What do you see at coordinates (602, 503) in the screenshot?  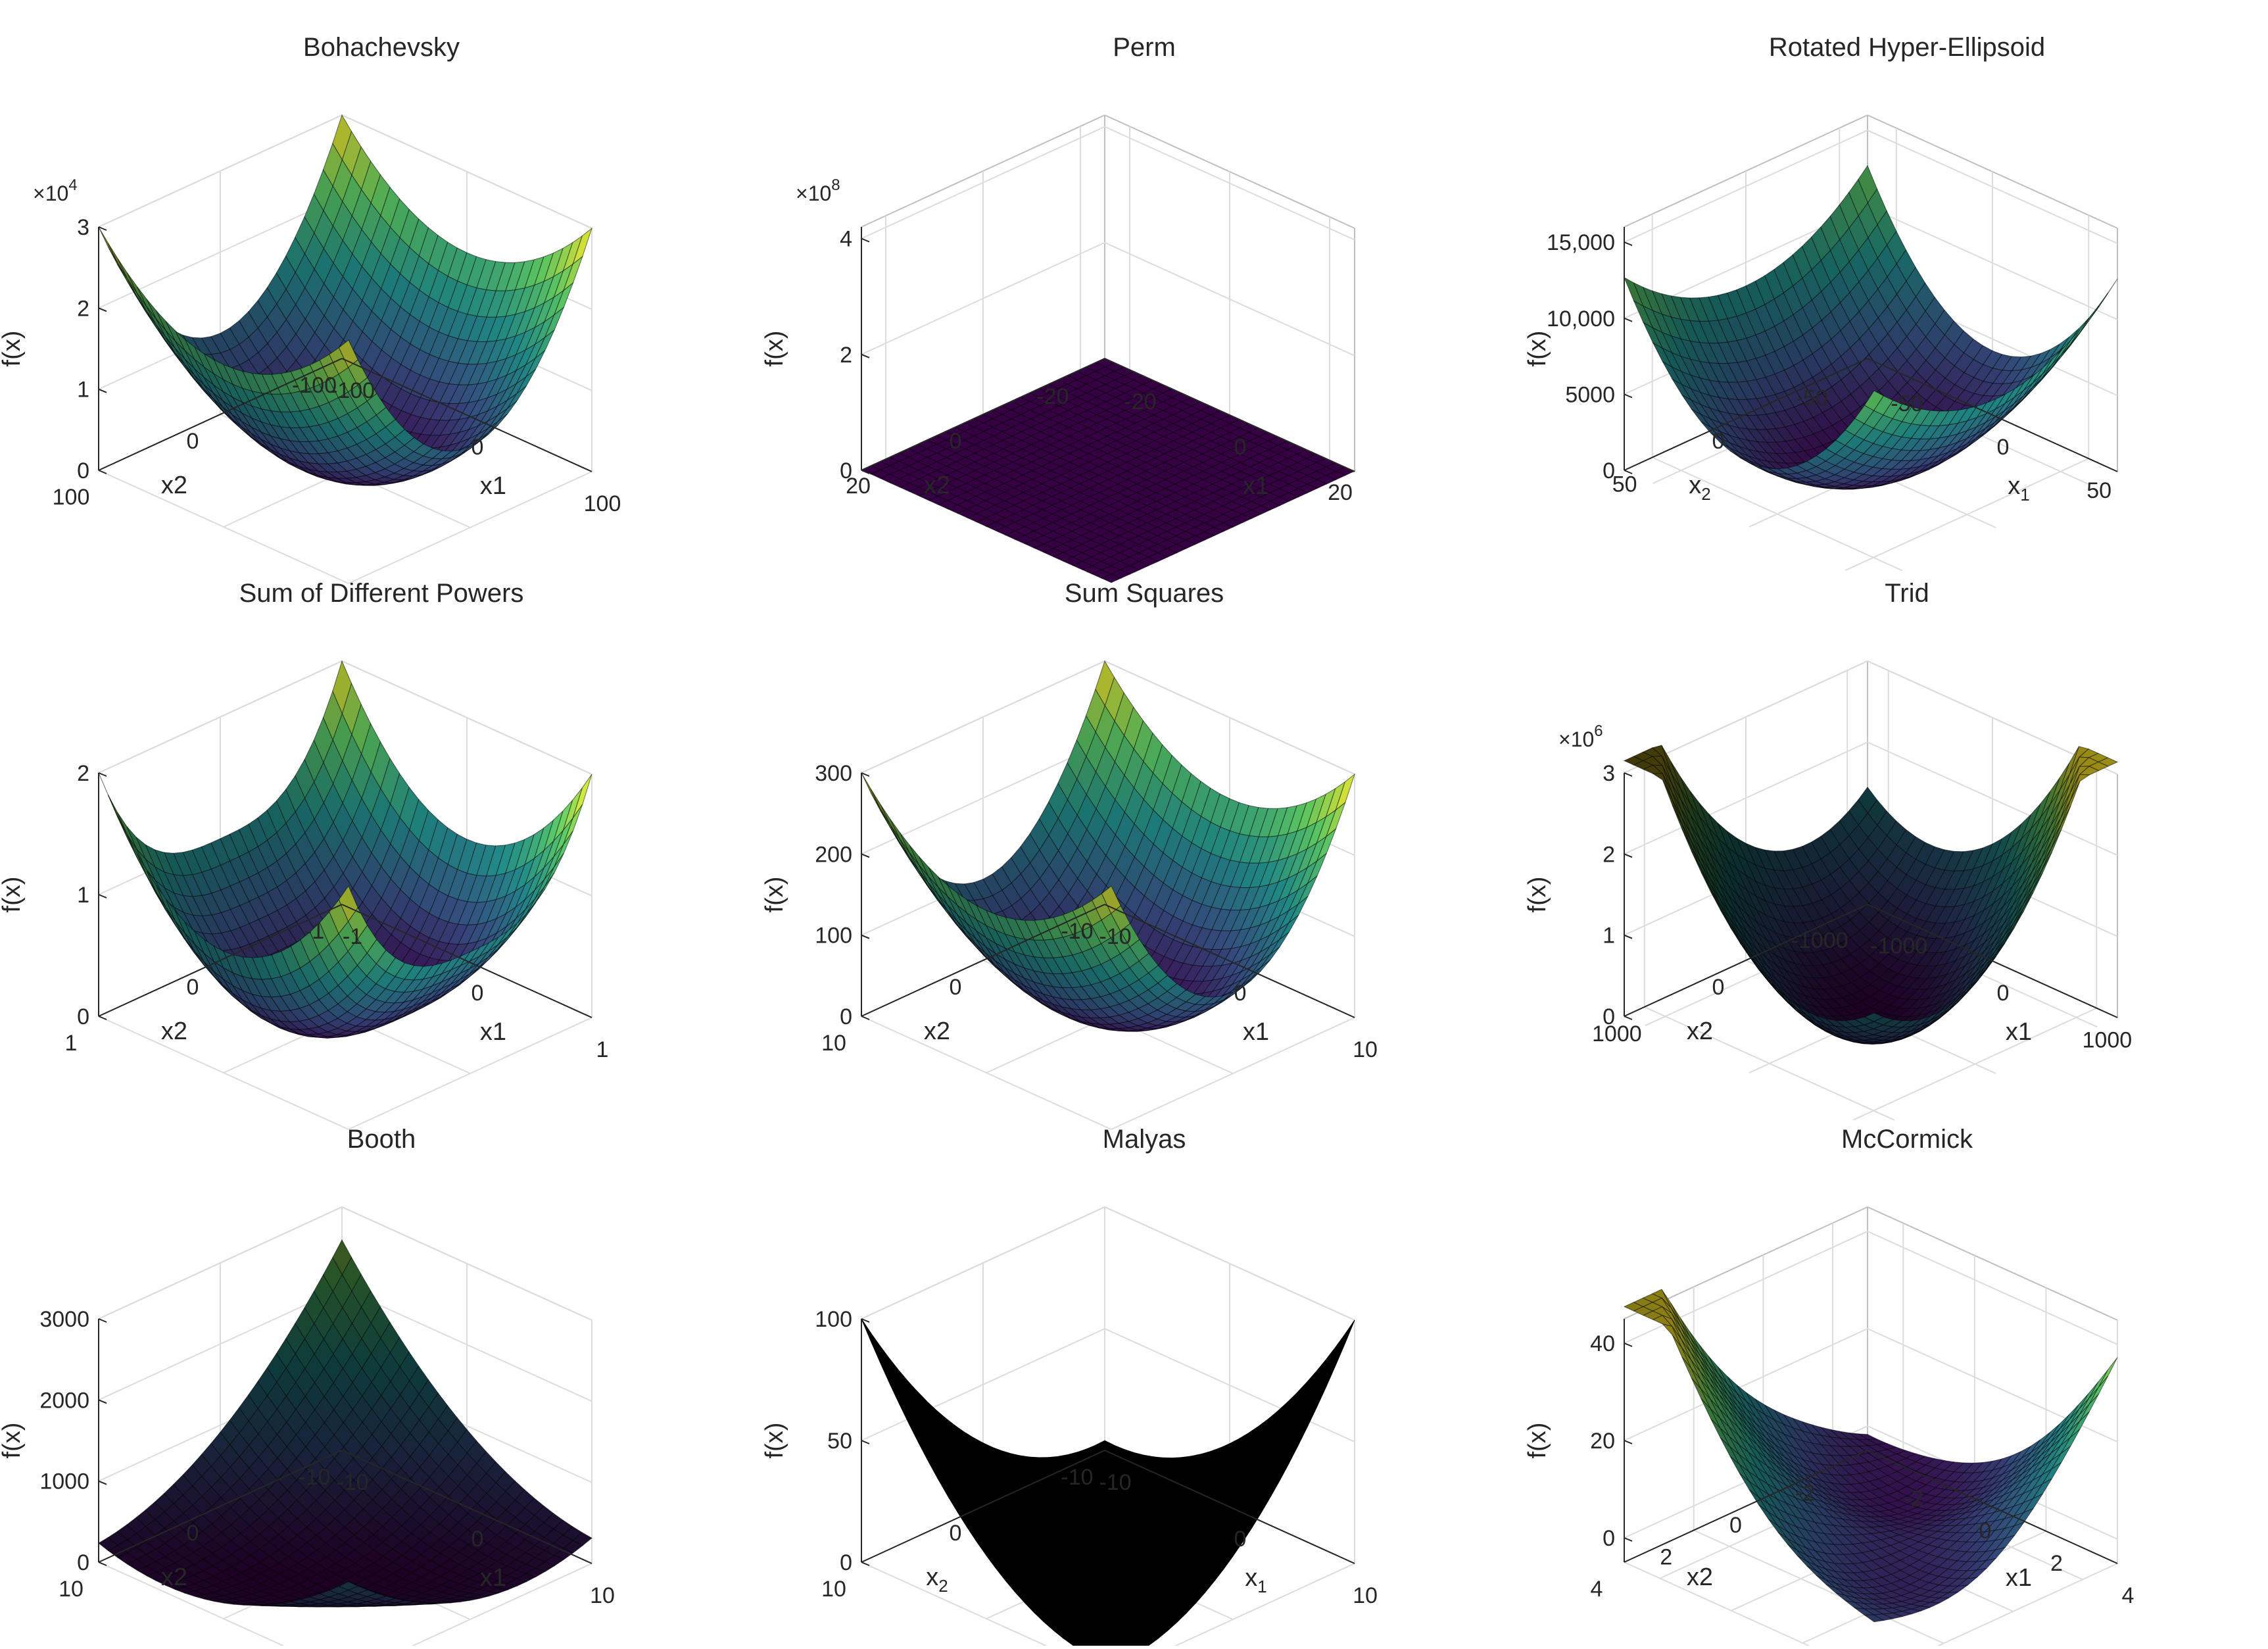 I see `x-tick-label: 100` at bounding box center [602, 503].